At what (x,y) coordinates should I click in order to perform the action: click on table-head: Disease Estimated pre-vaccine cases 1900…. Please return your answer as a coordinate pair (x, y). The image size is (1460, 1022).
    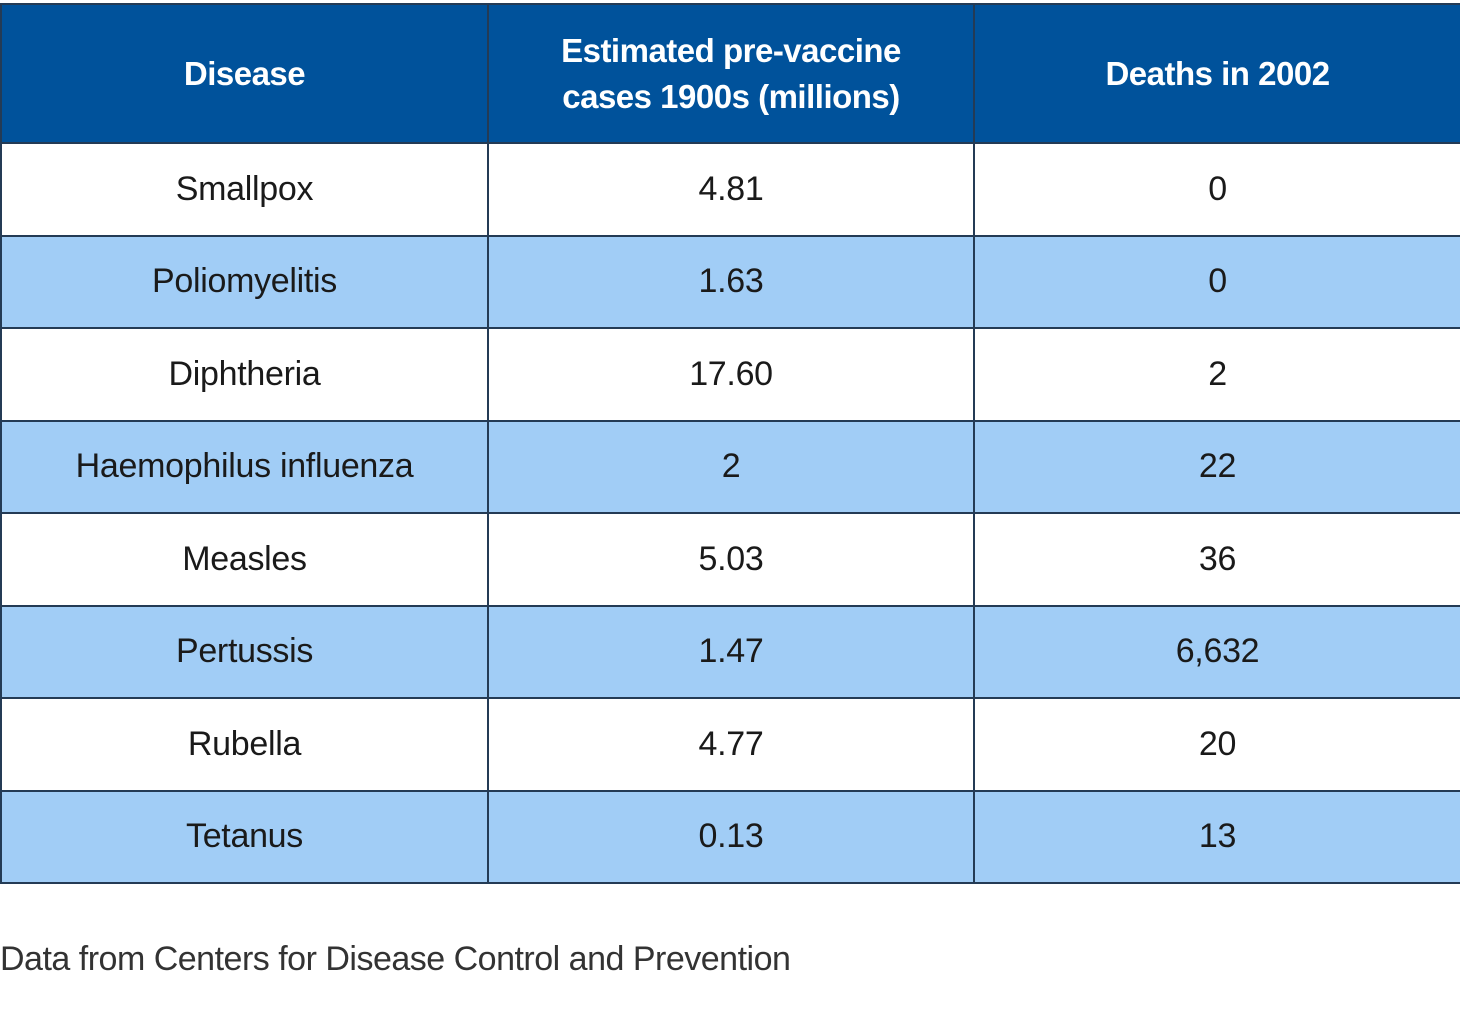
    Looking at the image, I should click on (730, 73).